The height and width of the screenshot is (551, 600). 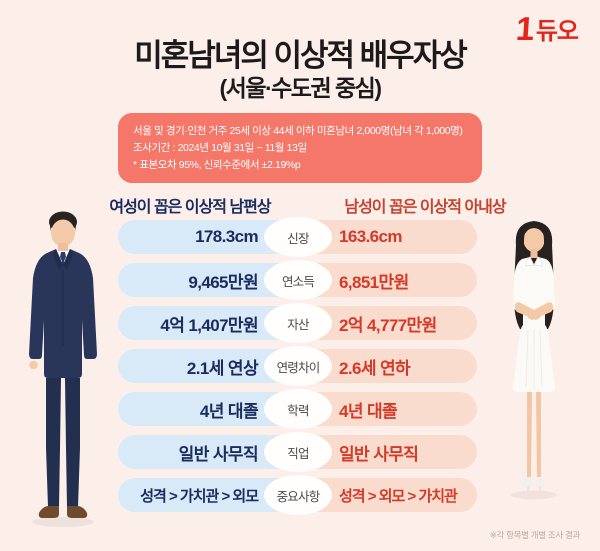 What do you see at coordinates (425, 207) in the screenshot?
I see `column-header-male-picks: 남성이 꼽은 이상적 아내상` at bounding box center [425, 207].